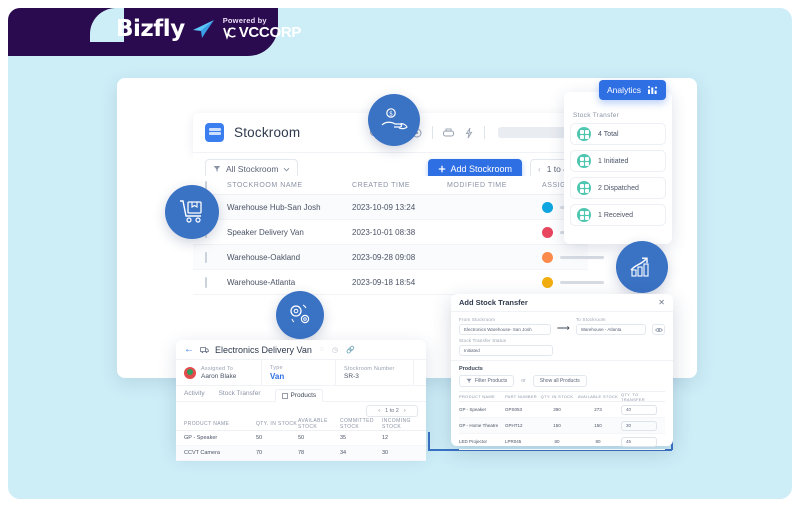  What do you see at coordinates (661, 302) in the screenshot?
I see `close-icon: ✕` at bounding box center [661, 302].